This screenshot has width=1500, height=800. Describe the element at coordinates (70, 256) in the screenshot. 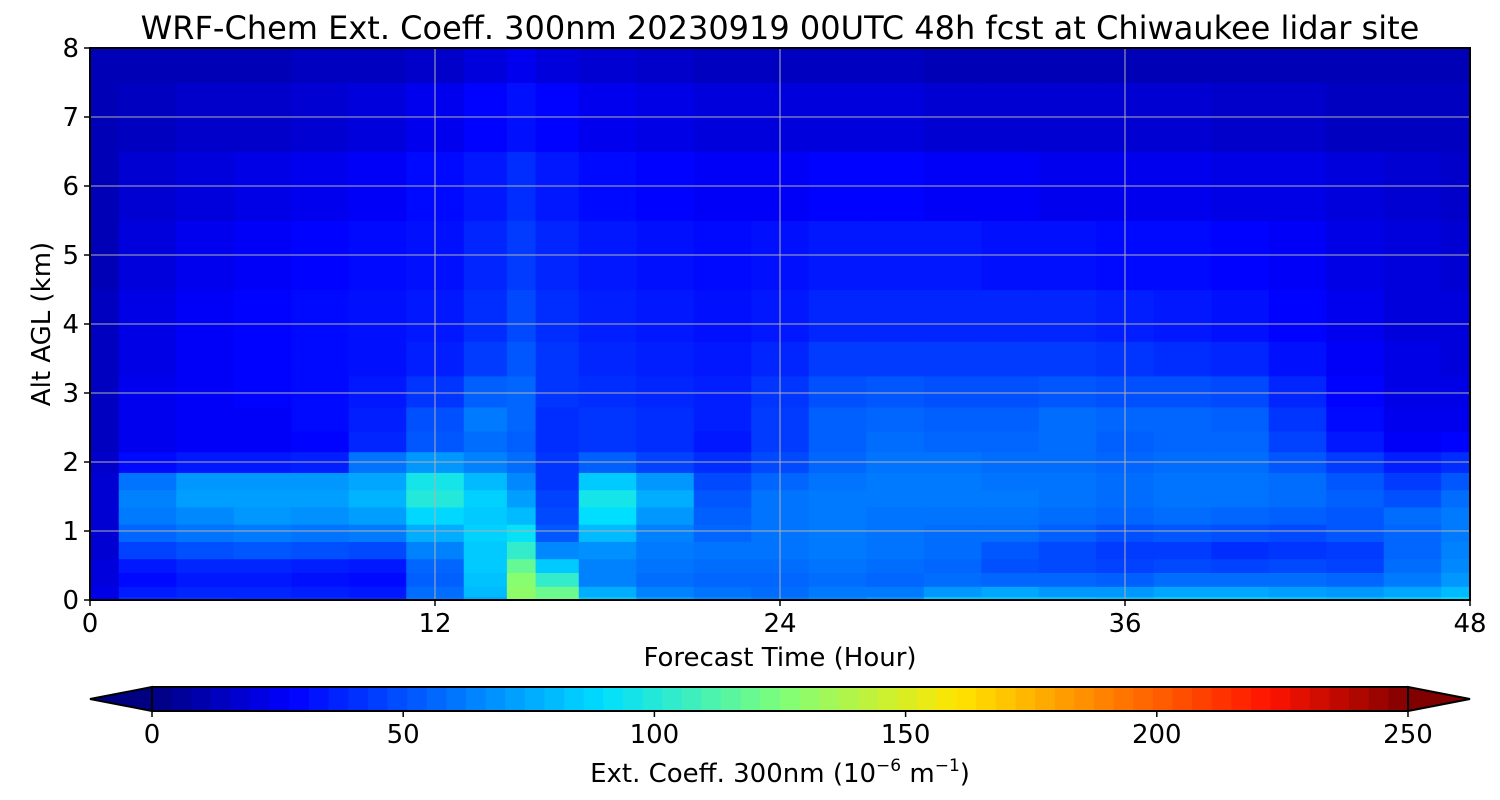

I see `y-tick-label: 5` at that location.